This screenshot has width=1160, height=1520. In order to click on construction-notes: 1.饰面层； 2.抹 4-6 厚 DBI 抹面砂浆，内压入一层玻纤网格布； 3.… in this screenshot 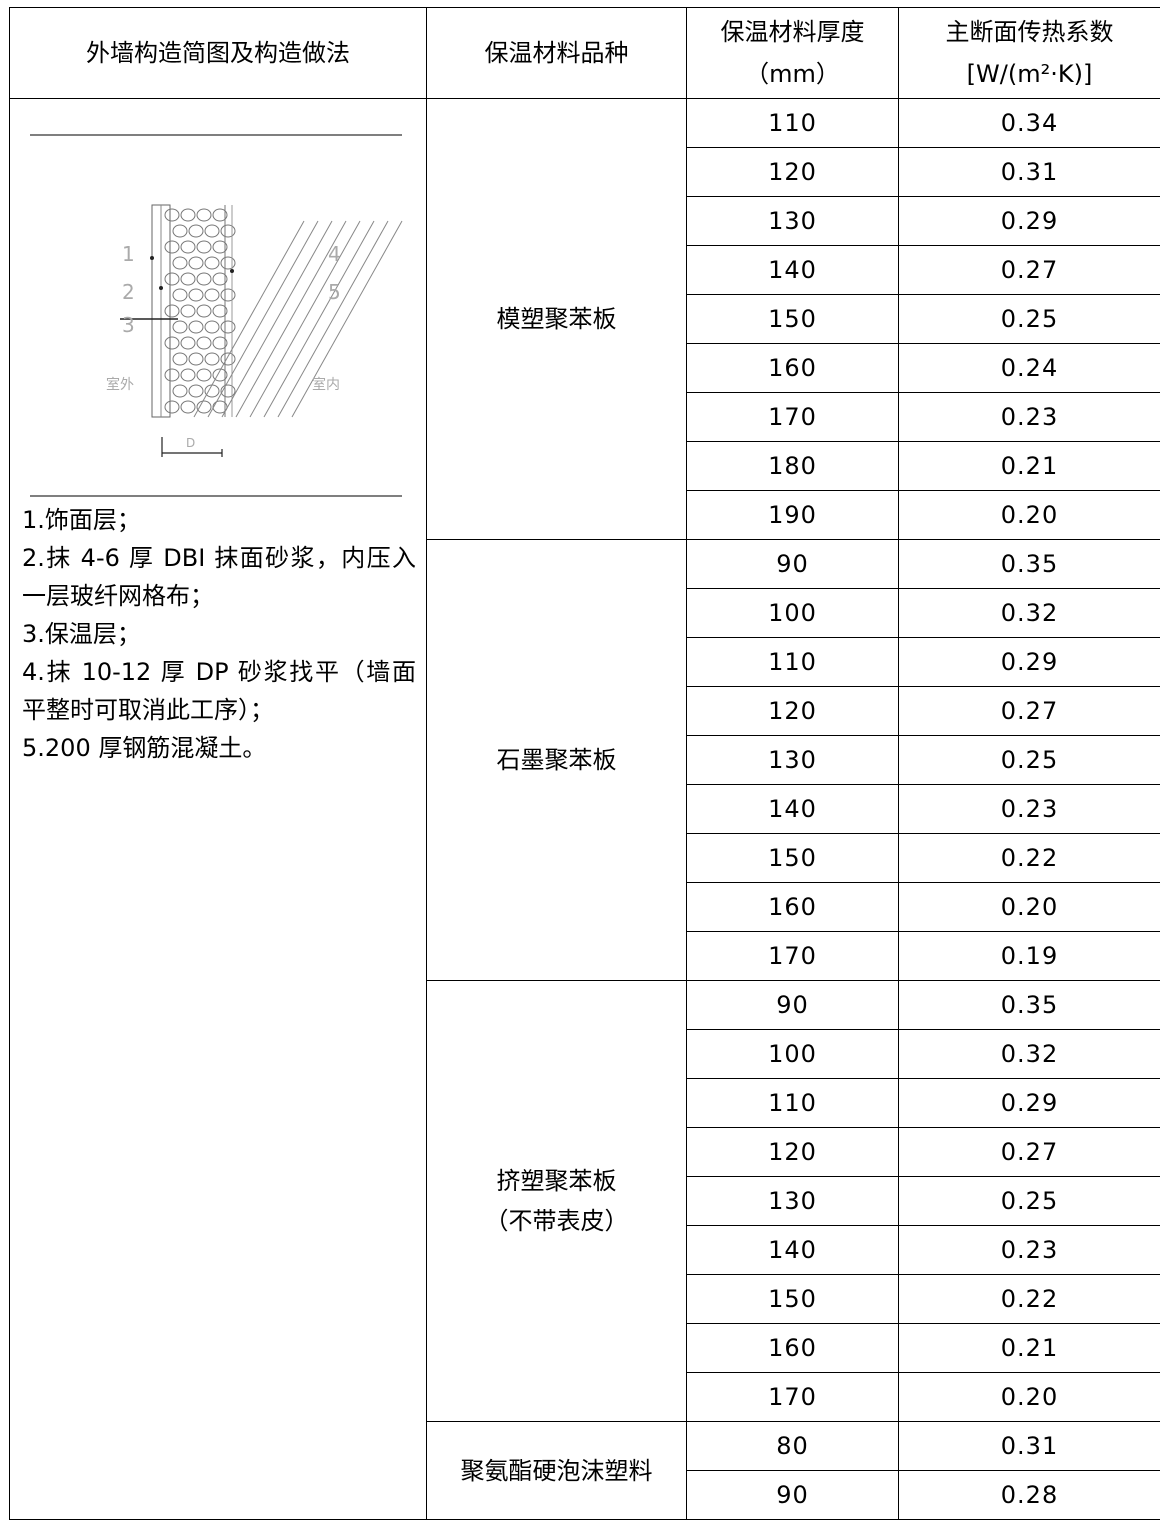, I will do `click(219, 634)`.